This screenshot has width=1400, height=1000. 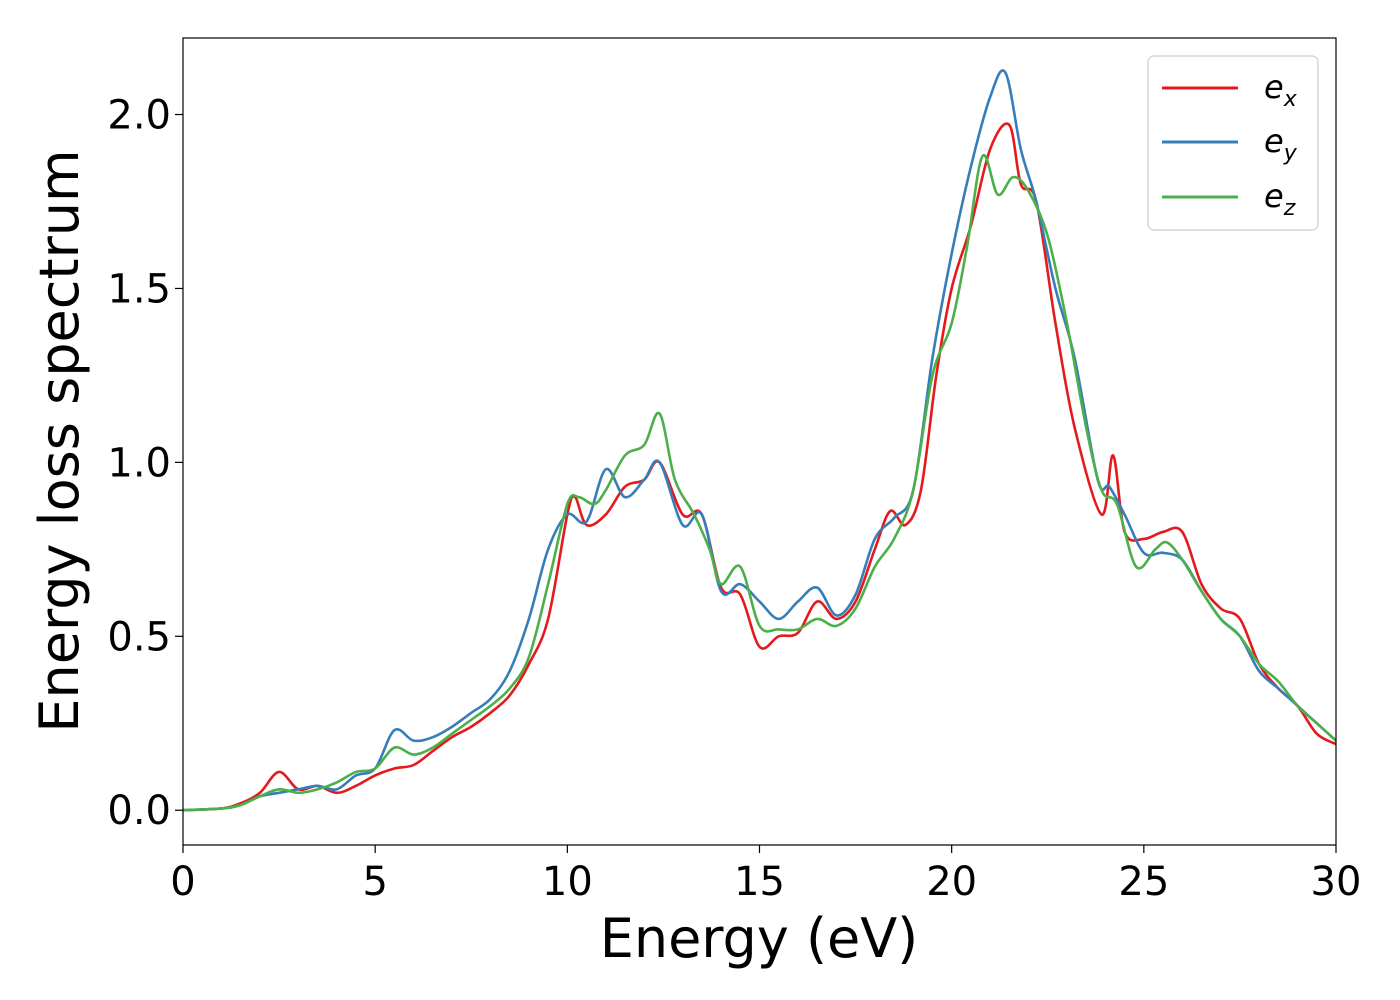 I want to click on x-tick-label: 10, so click(x=567, y=882).